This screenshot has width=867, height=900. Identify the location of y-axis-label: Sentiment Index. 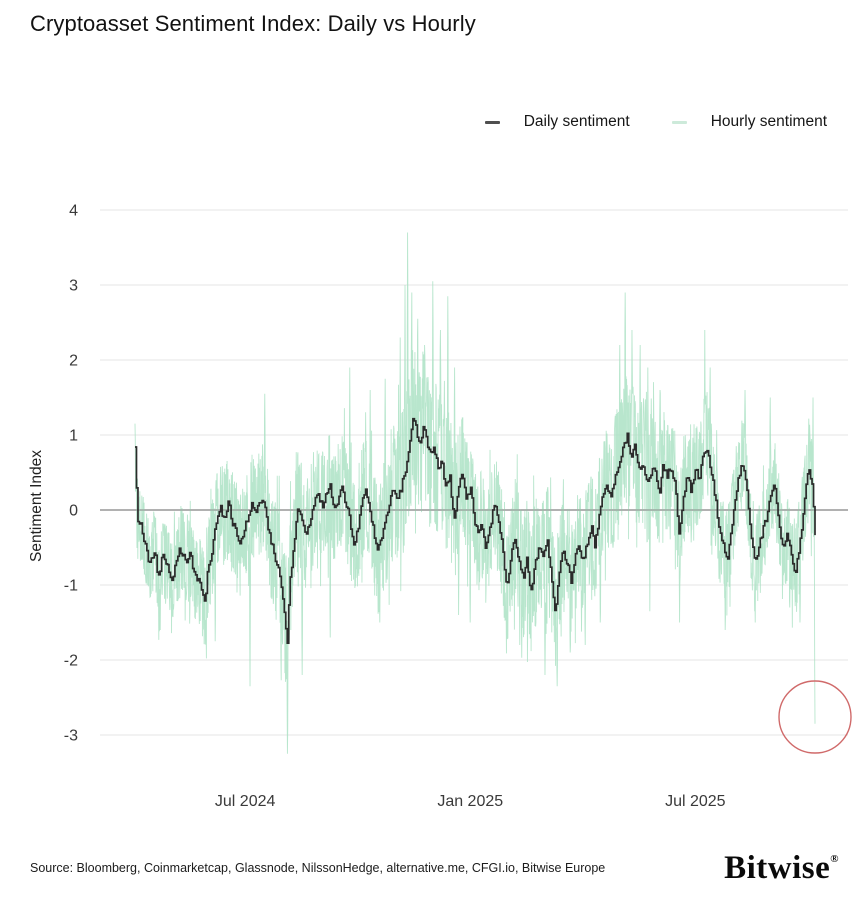
(36, 506).